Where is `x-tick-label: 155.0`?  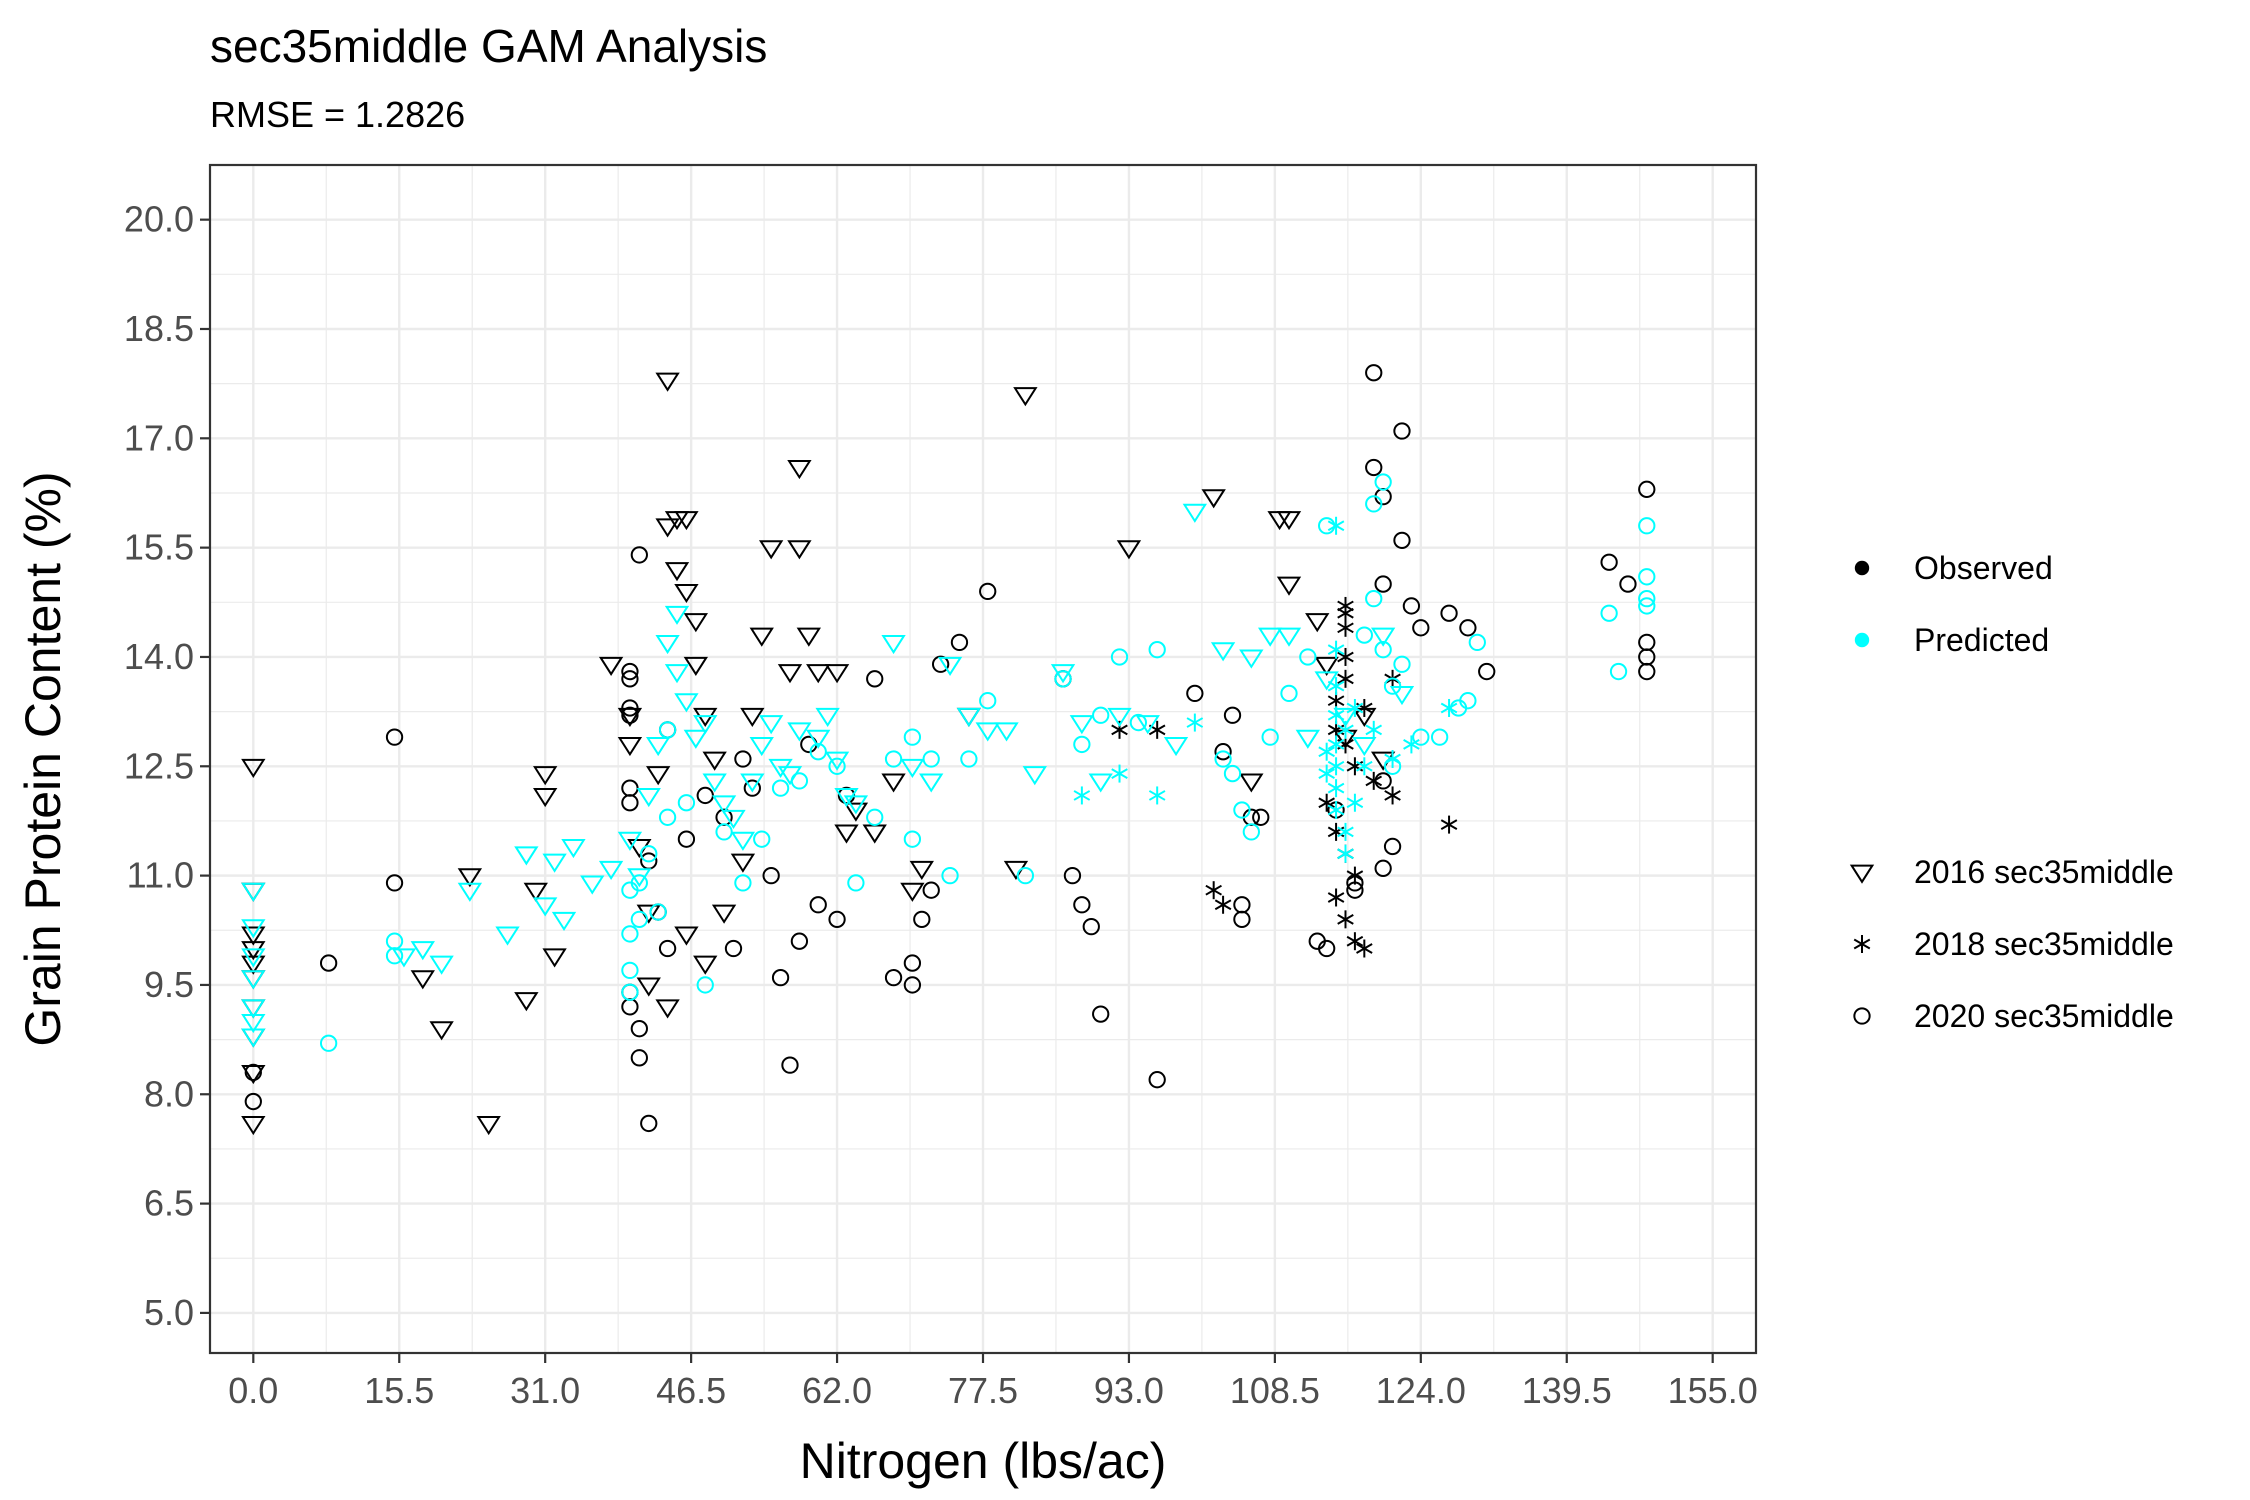 x-tick-label: 155.0 is located at coordinates (1713, 1390).